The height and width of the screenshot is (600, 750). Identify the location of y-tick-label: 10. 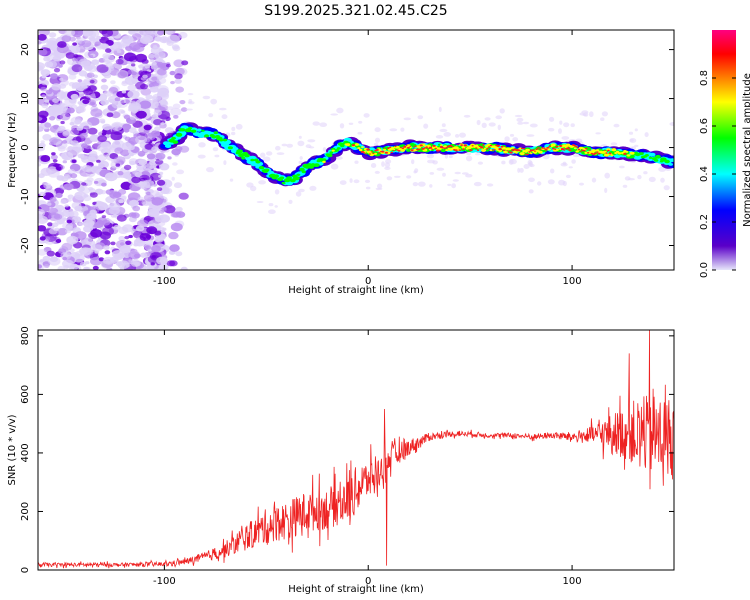
(25, 98).